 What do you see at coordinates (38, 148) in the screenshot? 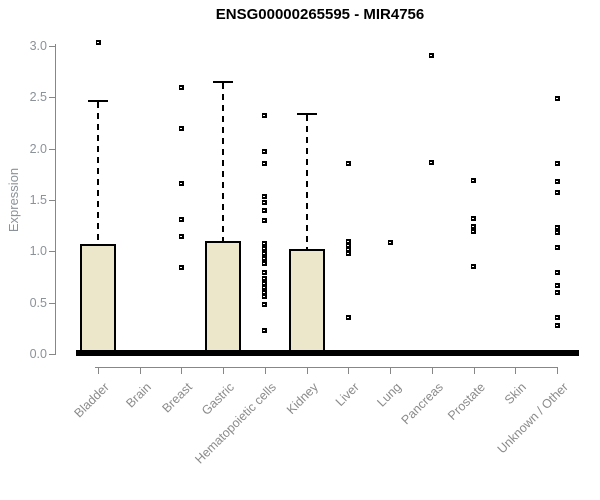
I see `y-tick-label: 2.0` at bounding box center [38, 148].